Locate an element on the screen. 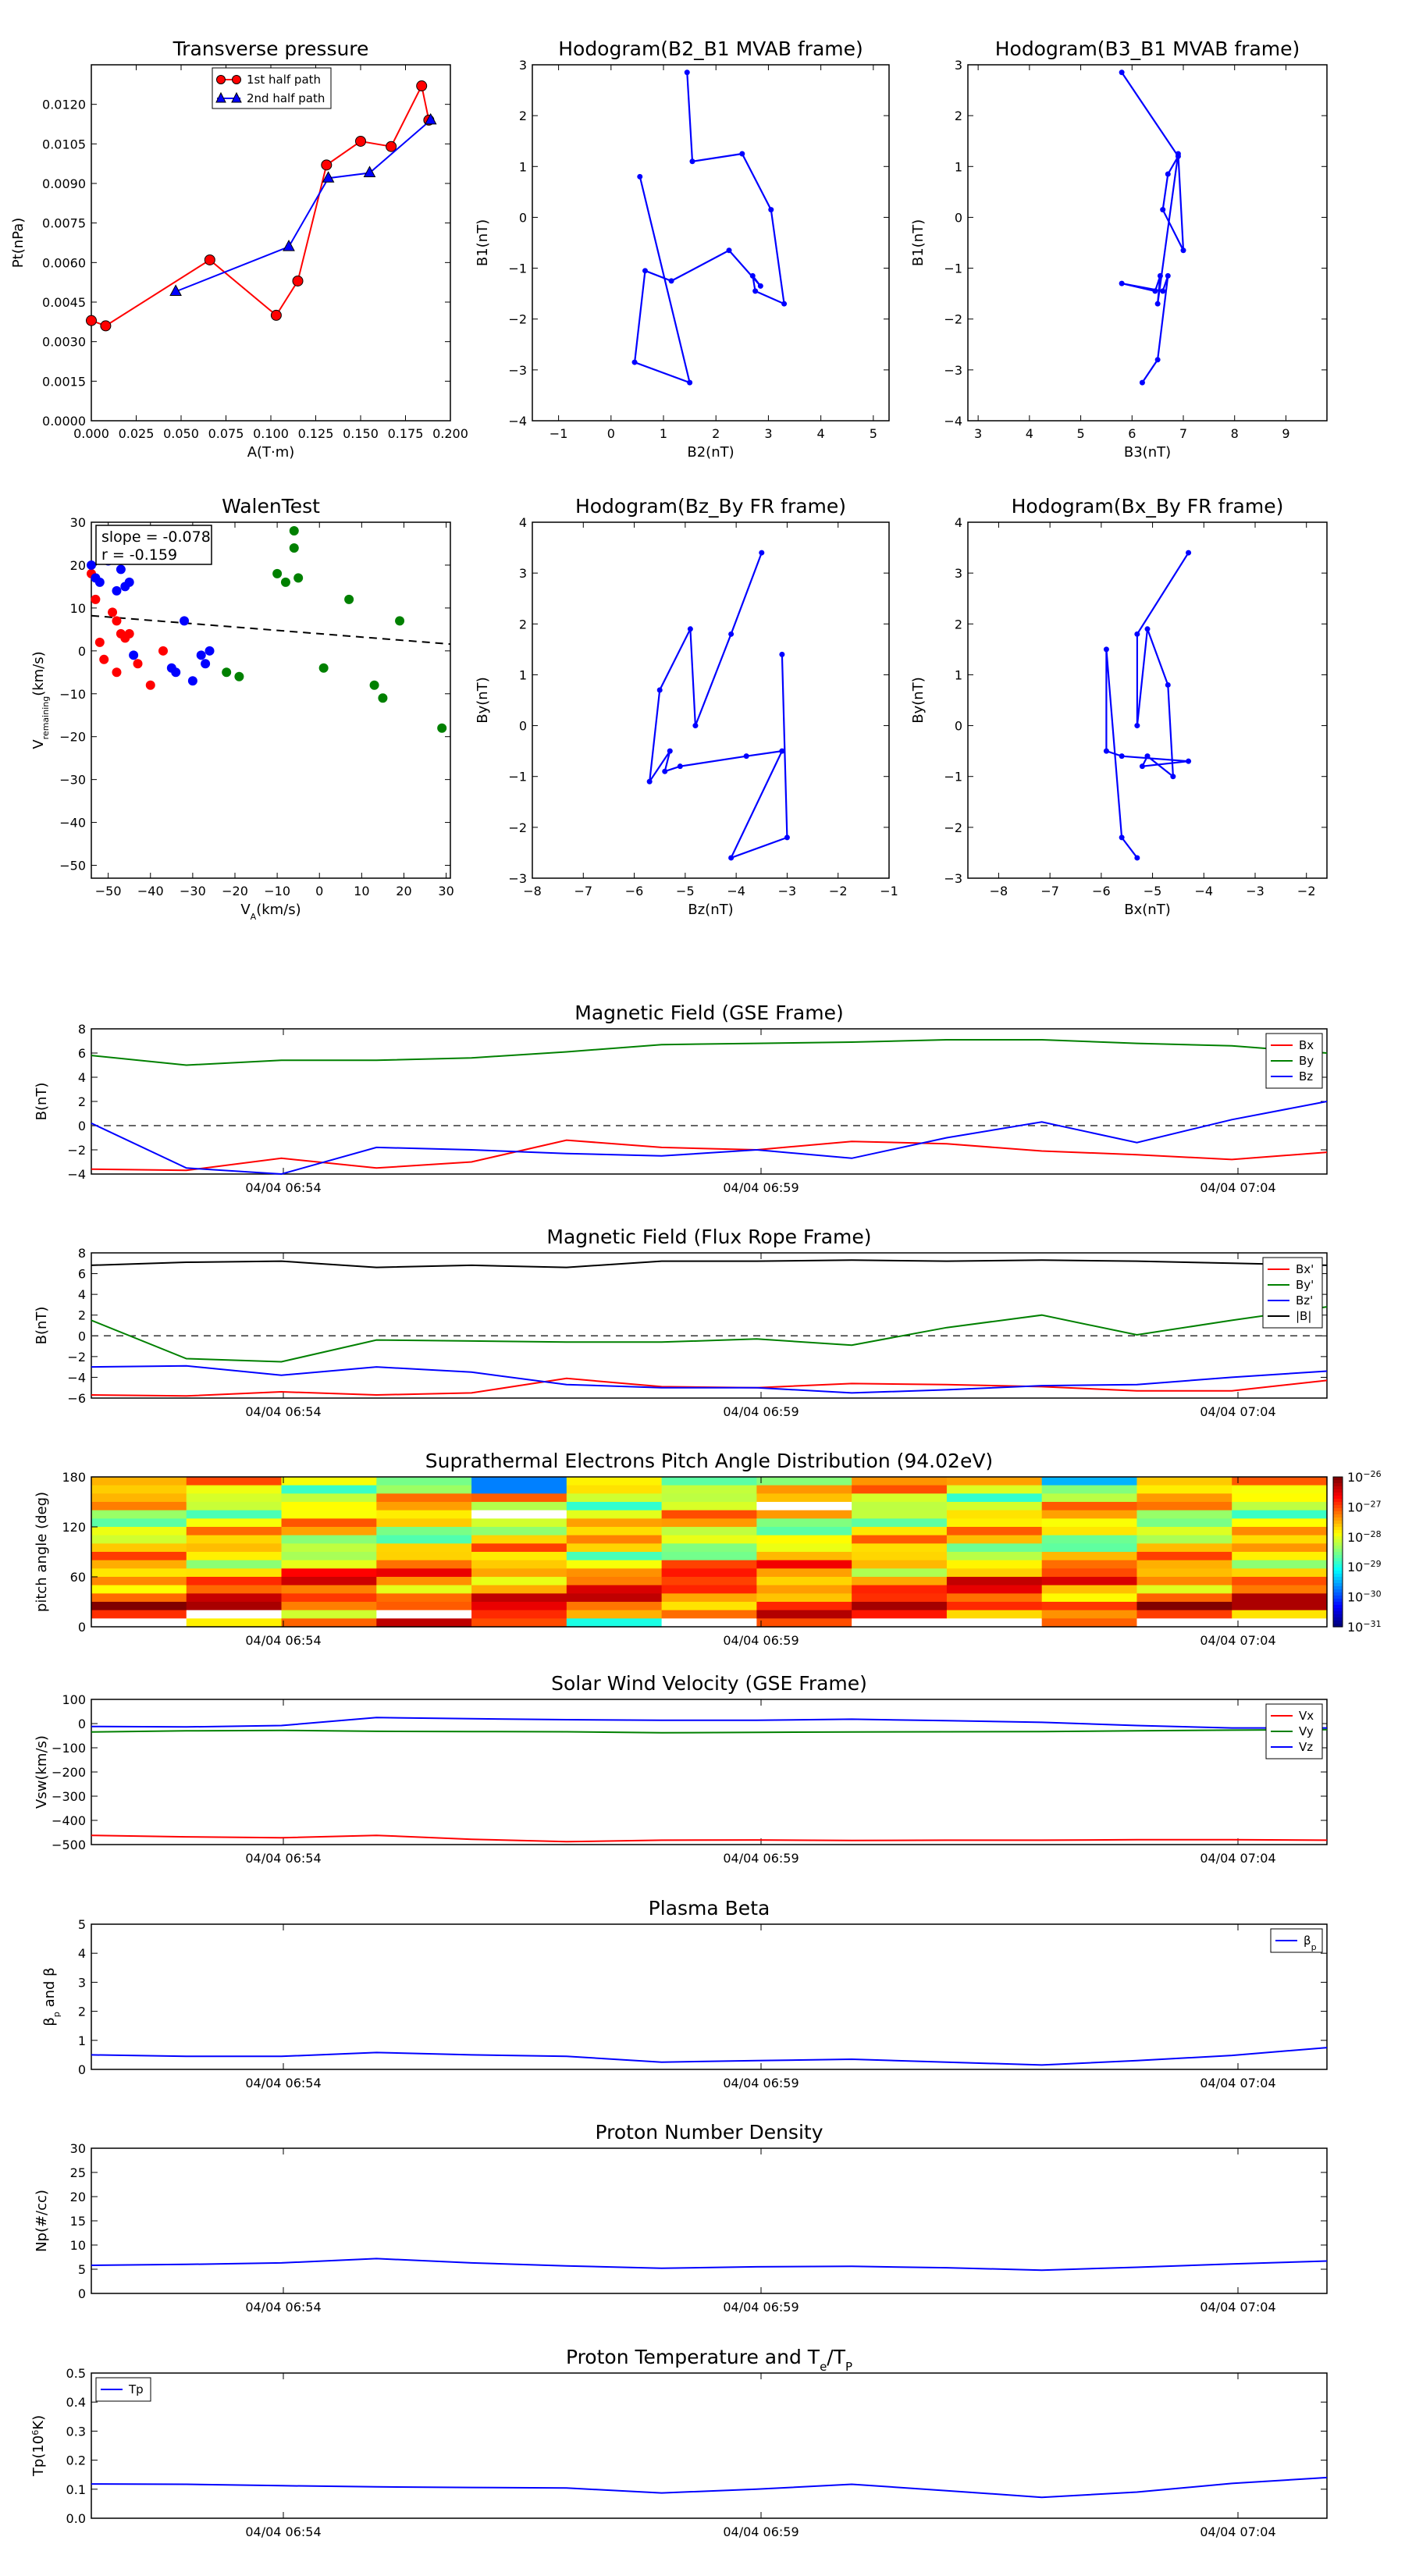 Image resolution: width=1405 pixels, height=2576 pixels. ts7-ytick-label: 0.3 is located at coordinates (76, 2431).